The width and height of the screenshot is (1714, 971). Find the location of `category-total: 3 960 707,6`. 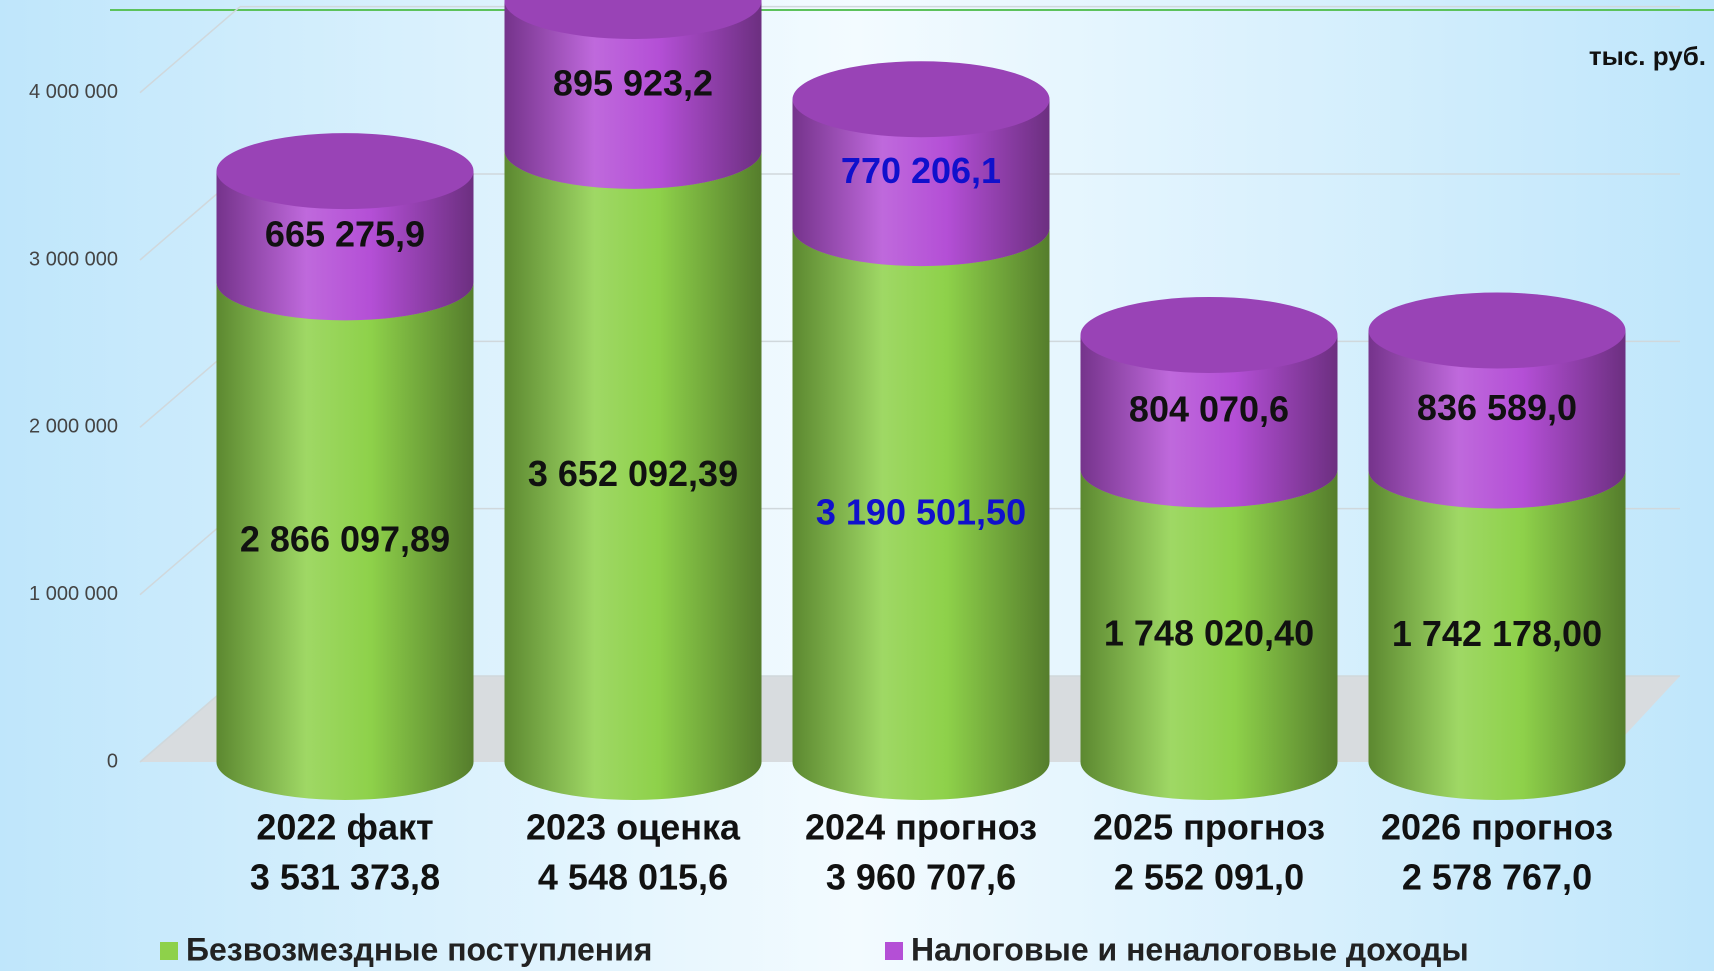

category-total: 3 960 707,6 is located at coordinates (921, 877).